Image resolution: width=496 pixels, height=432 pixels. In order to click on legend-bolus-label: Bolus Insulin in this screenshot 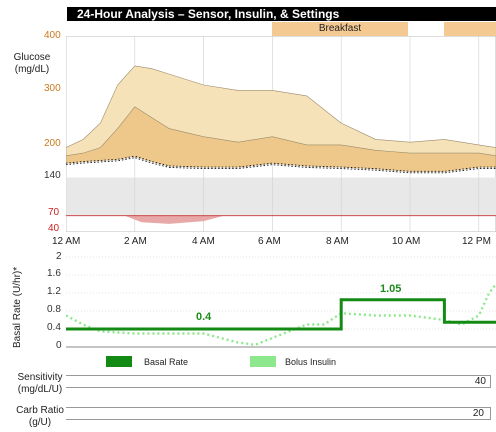, I will do `click(311, 362)`.